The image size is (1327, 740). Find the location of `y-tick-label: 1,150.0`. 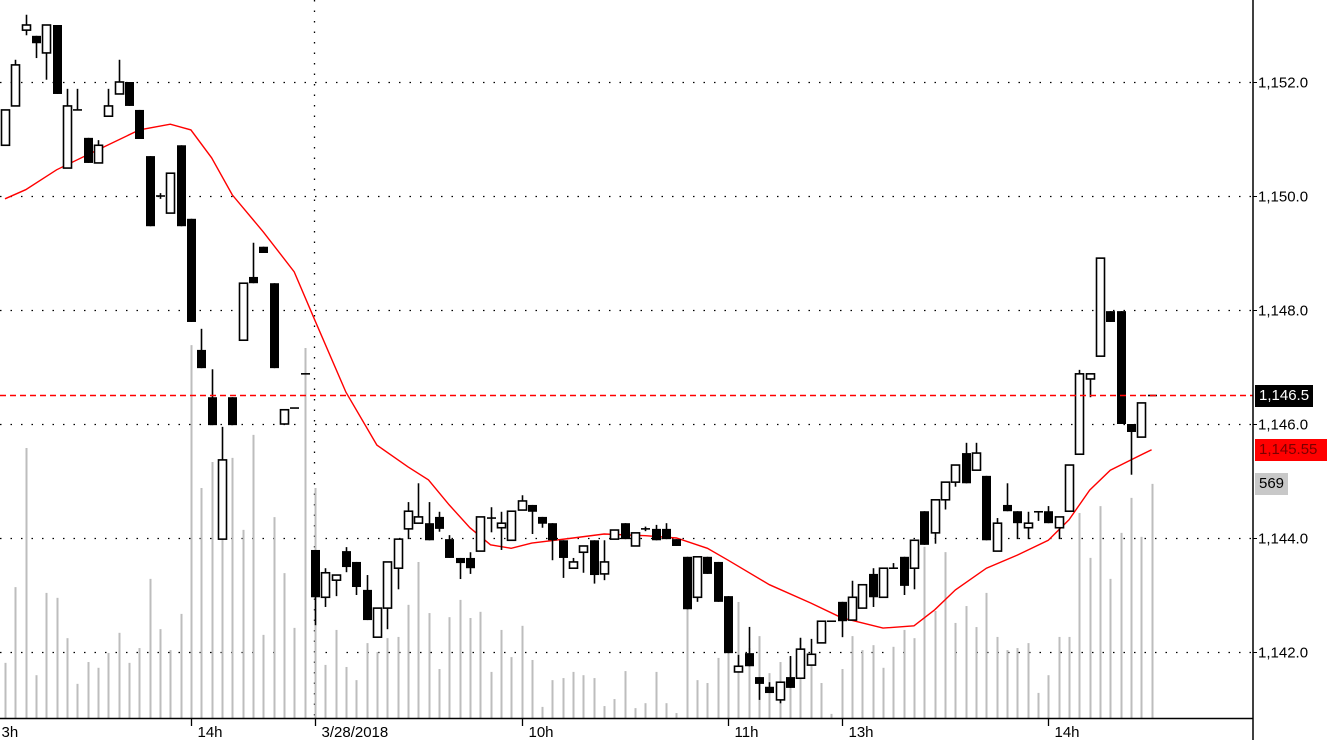

y-tick-label: 1,150.0 is located at coordinates (1283, 197).